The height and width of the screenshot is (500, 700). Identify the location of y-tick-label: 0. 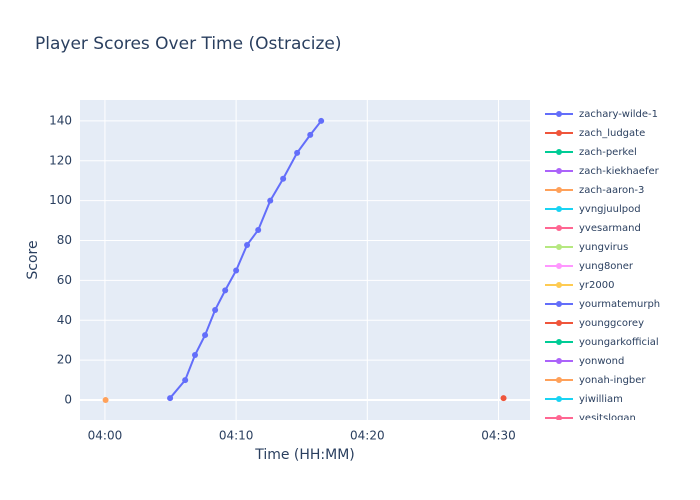
(68, 400).